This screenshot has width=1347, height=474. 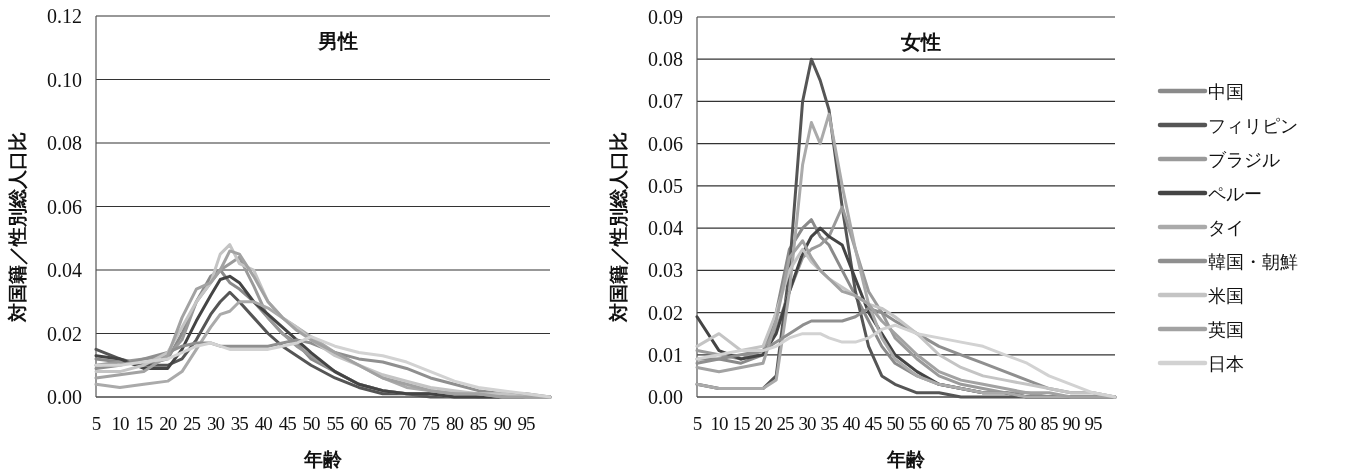 What do you see at coordinates (920, 42) in the screenshot?
I see `text: 女性` at bounding box center [920, 42].